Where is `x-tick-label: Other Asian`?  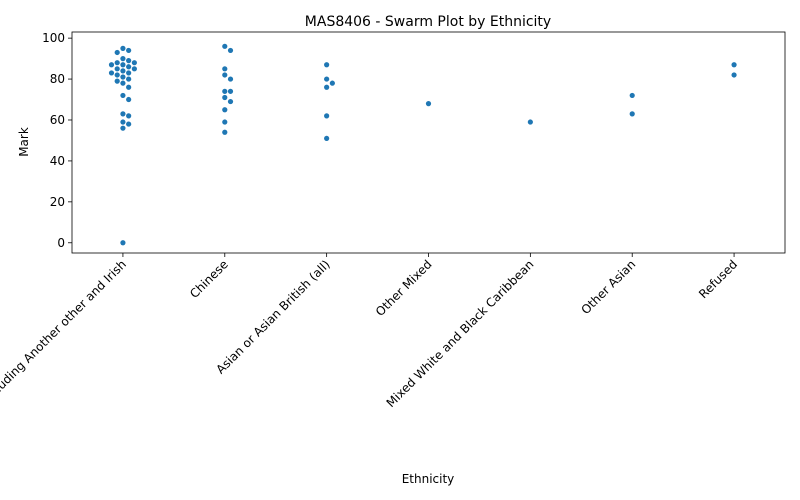 x-tick-label: Other Asian is located at coordinates (608, 287).